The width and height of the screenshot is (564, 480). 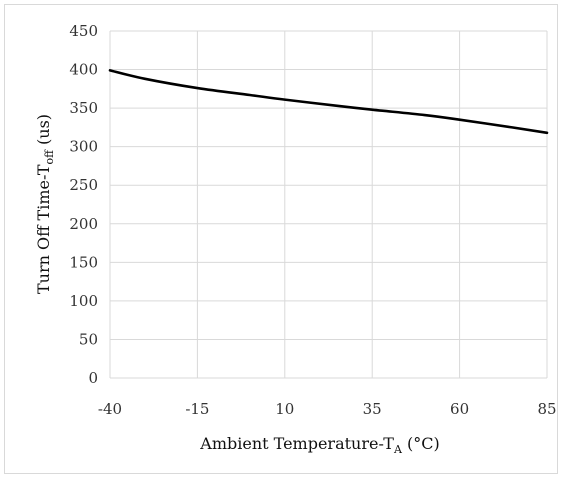 What do you see at coordinates (398, 449) in the screenshot?
I see `x-axis-title-subscript: A` at bounding box center [398, 449].